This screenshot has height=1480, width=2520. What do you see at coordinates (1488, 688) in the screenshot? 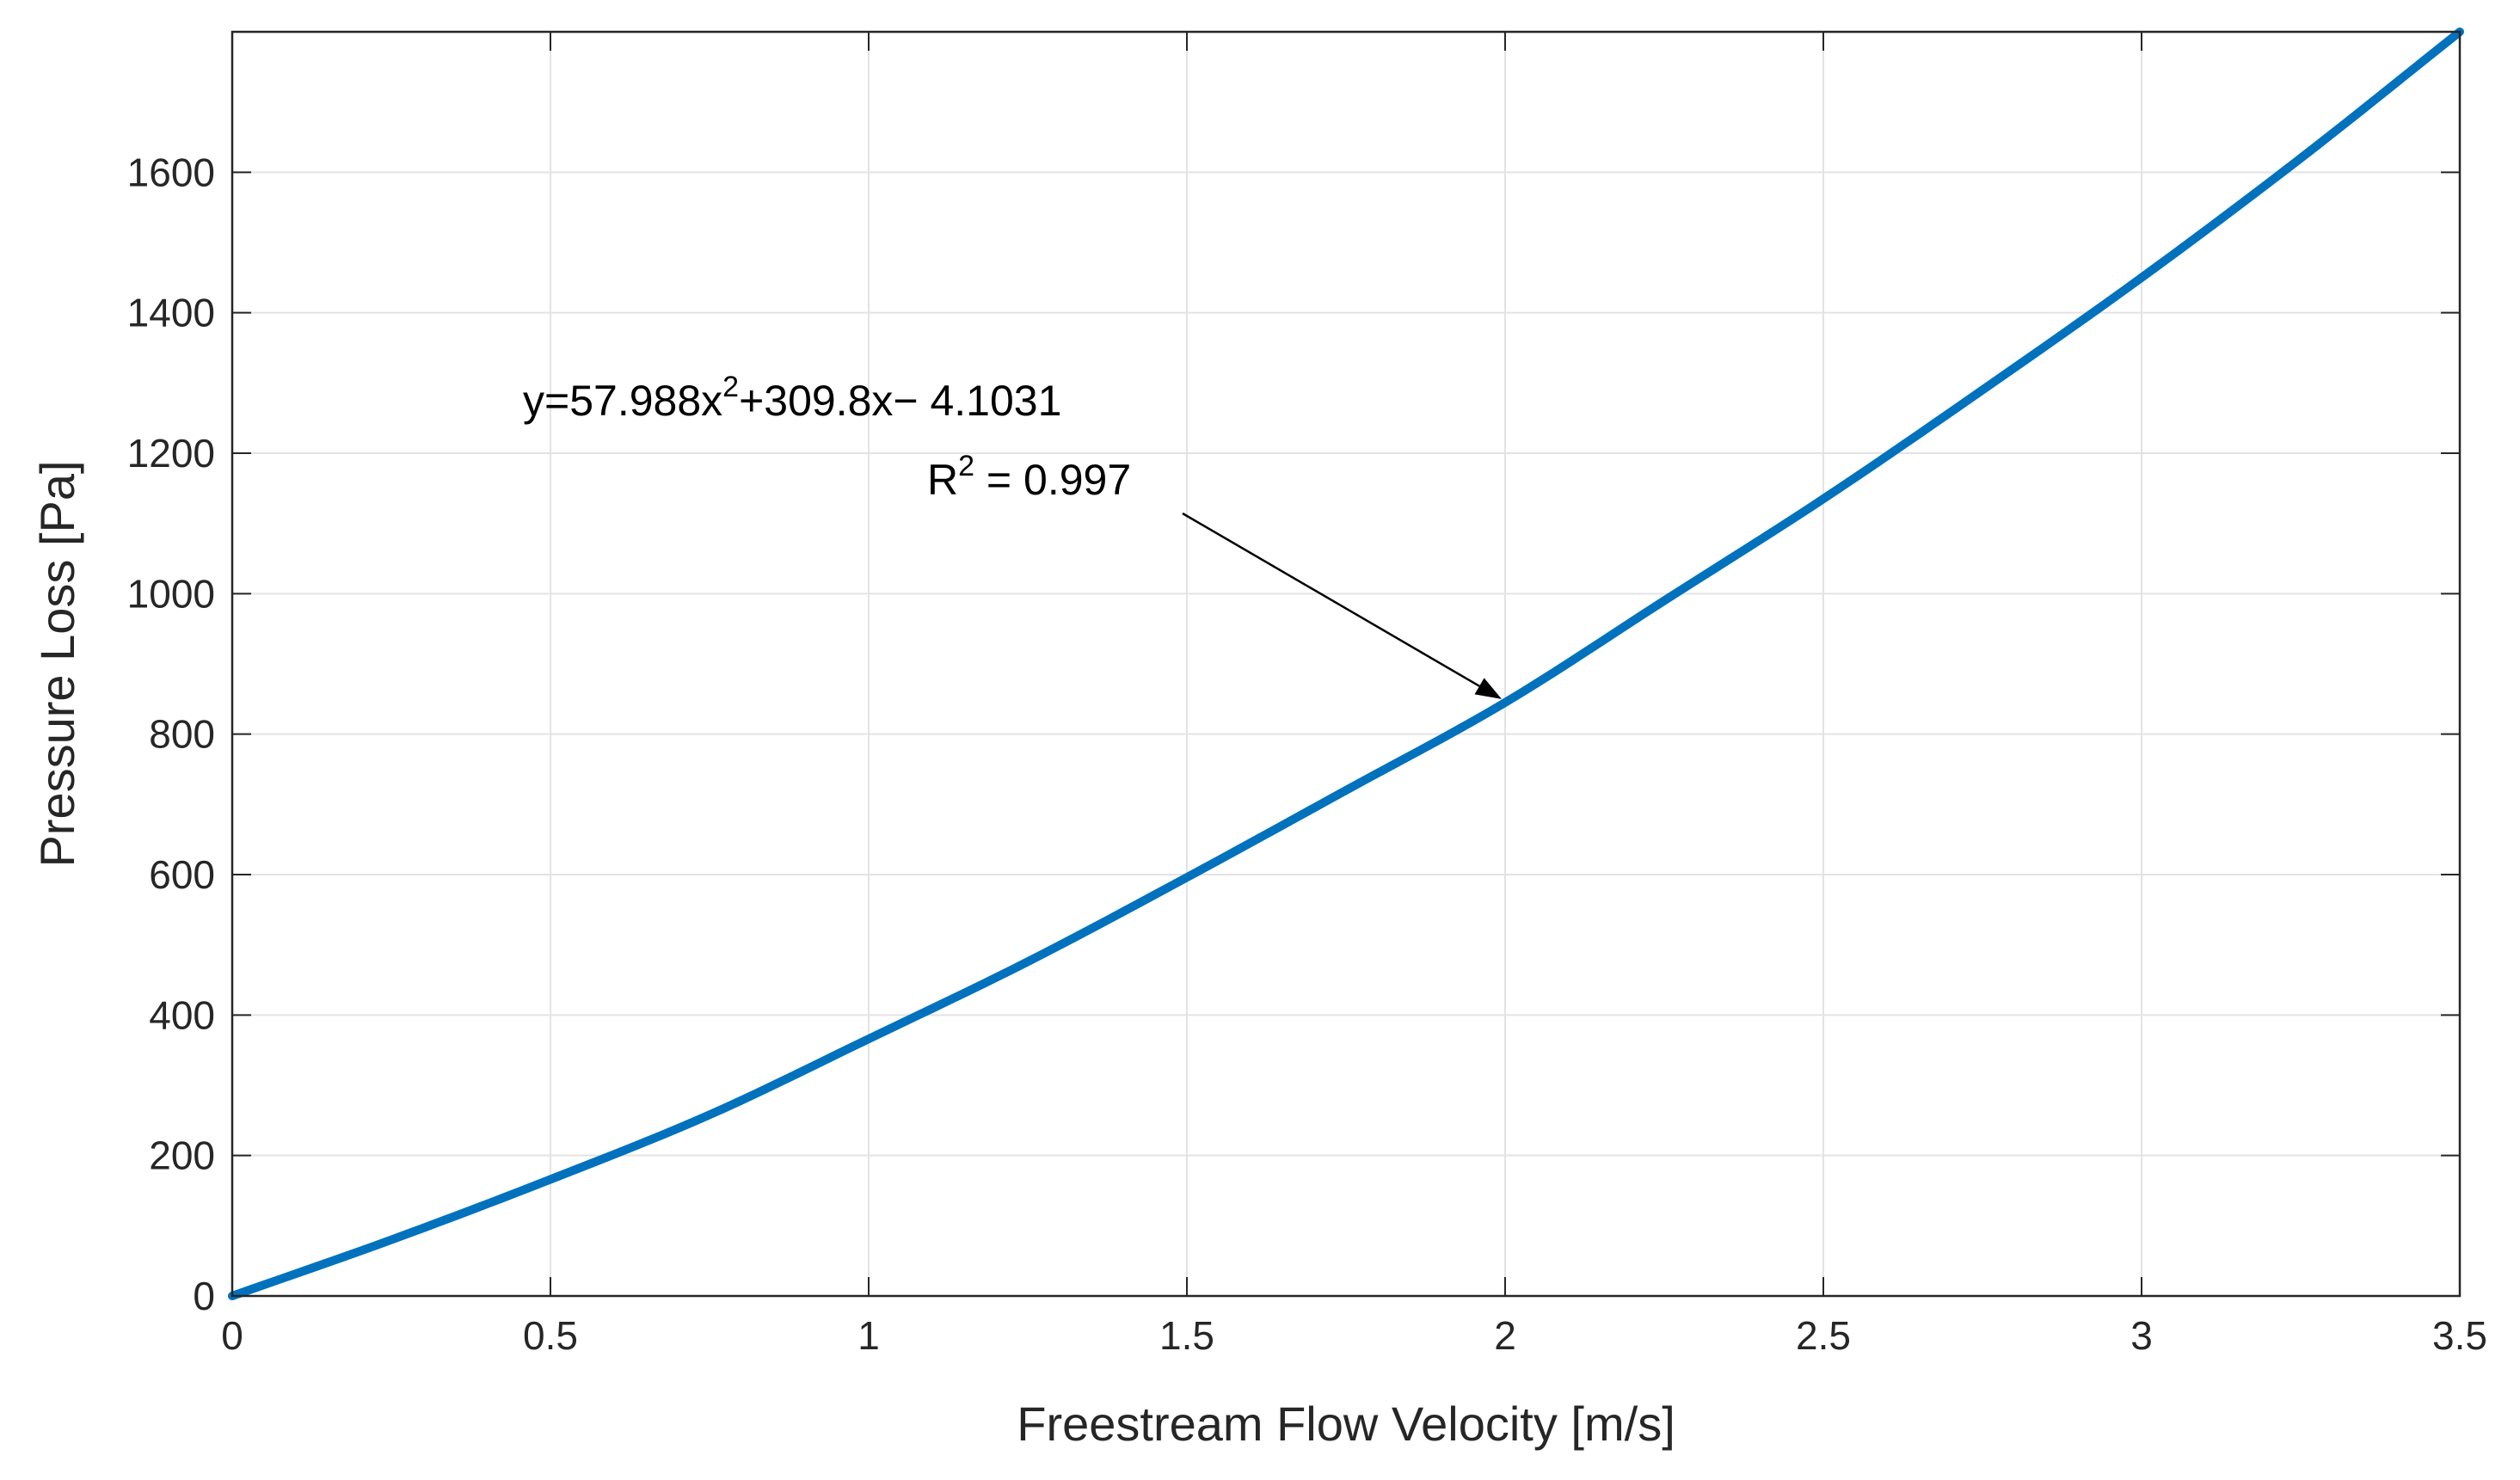
I see `annotation-arrow-head` at bounding box center [1488, 688].